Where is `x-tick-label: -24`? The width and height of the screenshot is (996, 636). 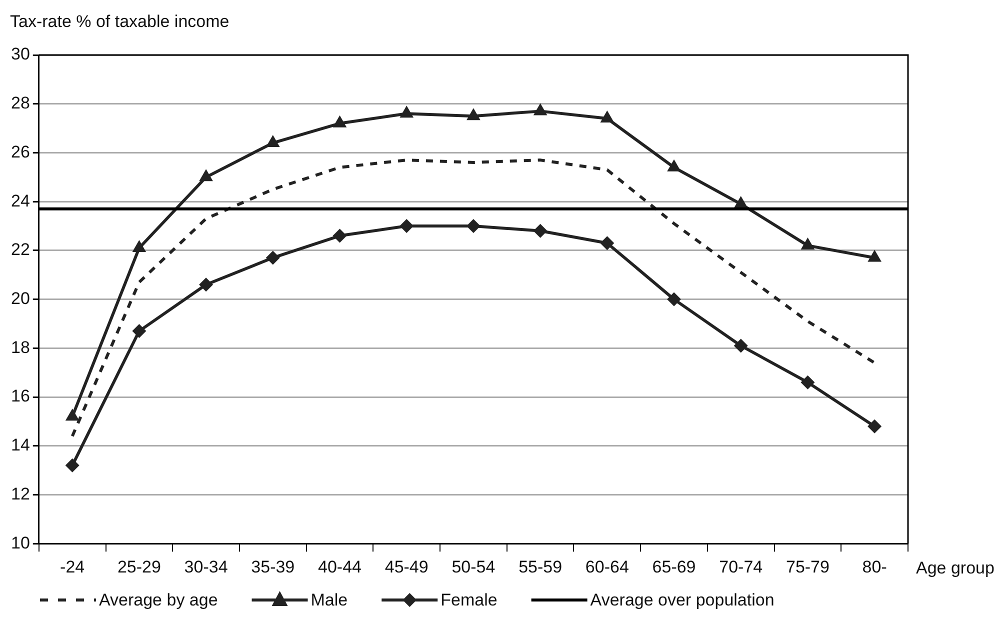
x-tick-label: -24 is located at coordinates (72, 566).